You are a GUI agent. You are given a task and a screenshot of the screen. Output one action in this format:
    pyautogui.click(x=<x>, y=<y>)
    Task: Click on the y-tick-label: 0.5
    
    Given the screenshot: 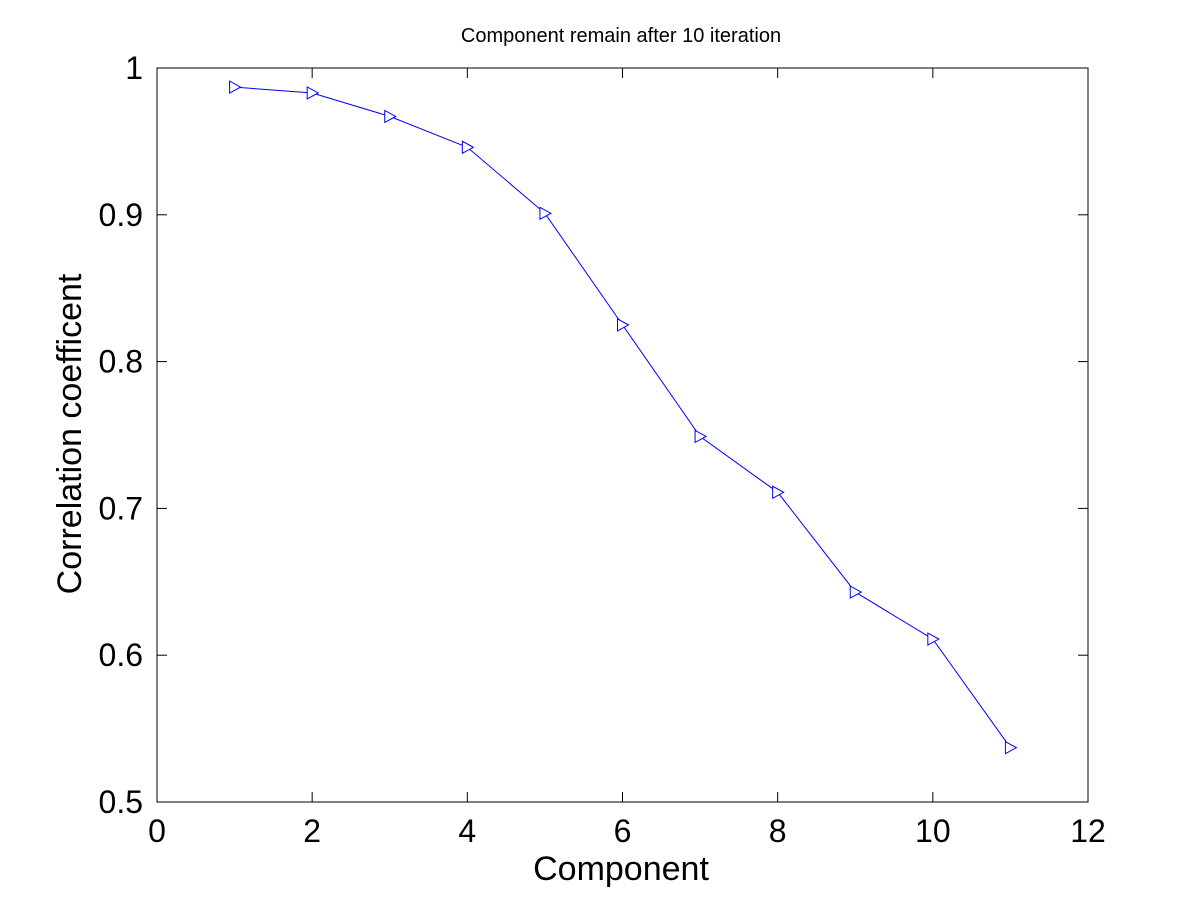 What is the action you would take?
    pyautogui.click(x=121, y=802)
    